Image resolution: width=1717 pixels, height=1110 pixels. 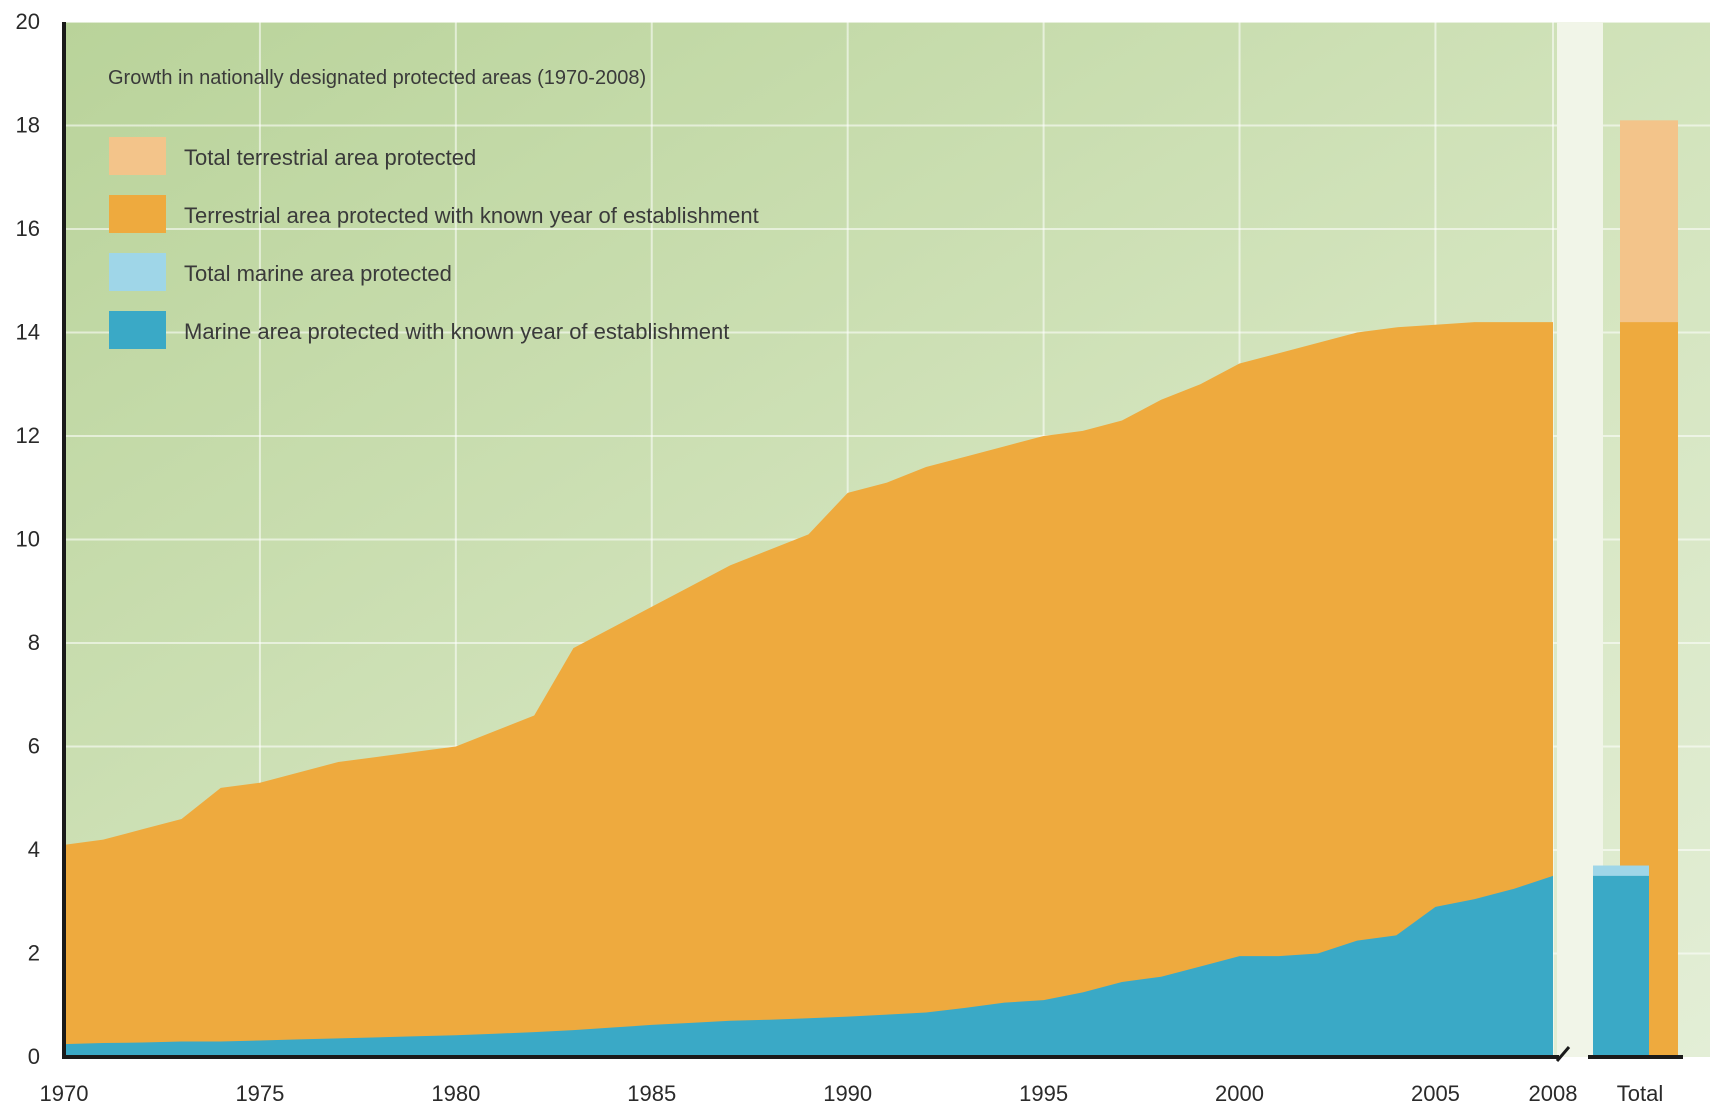 What do you see at coordinates (330, 157) in the screenshot?
I see `legend-label: Total terrestrial area protected` at bounding box center [330, 157].